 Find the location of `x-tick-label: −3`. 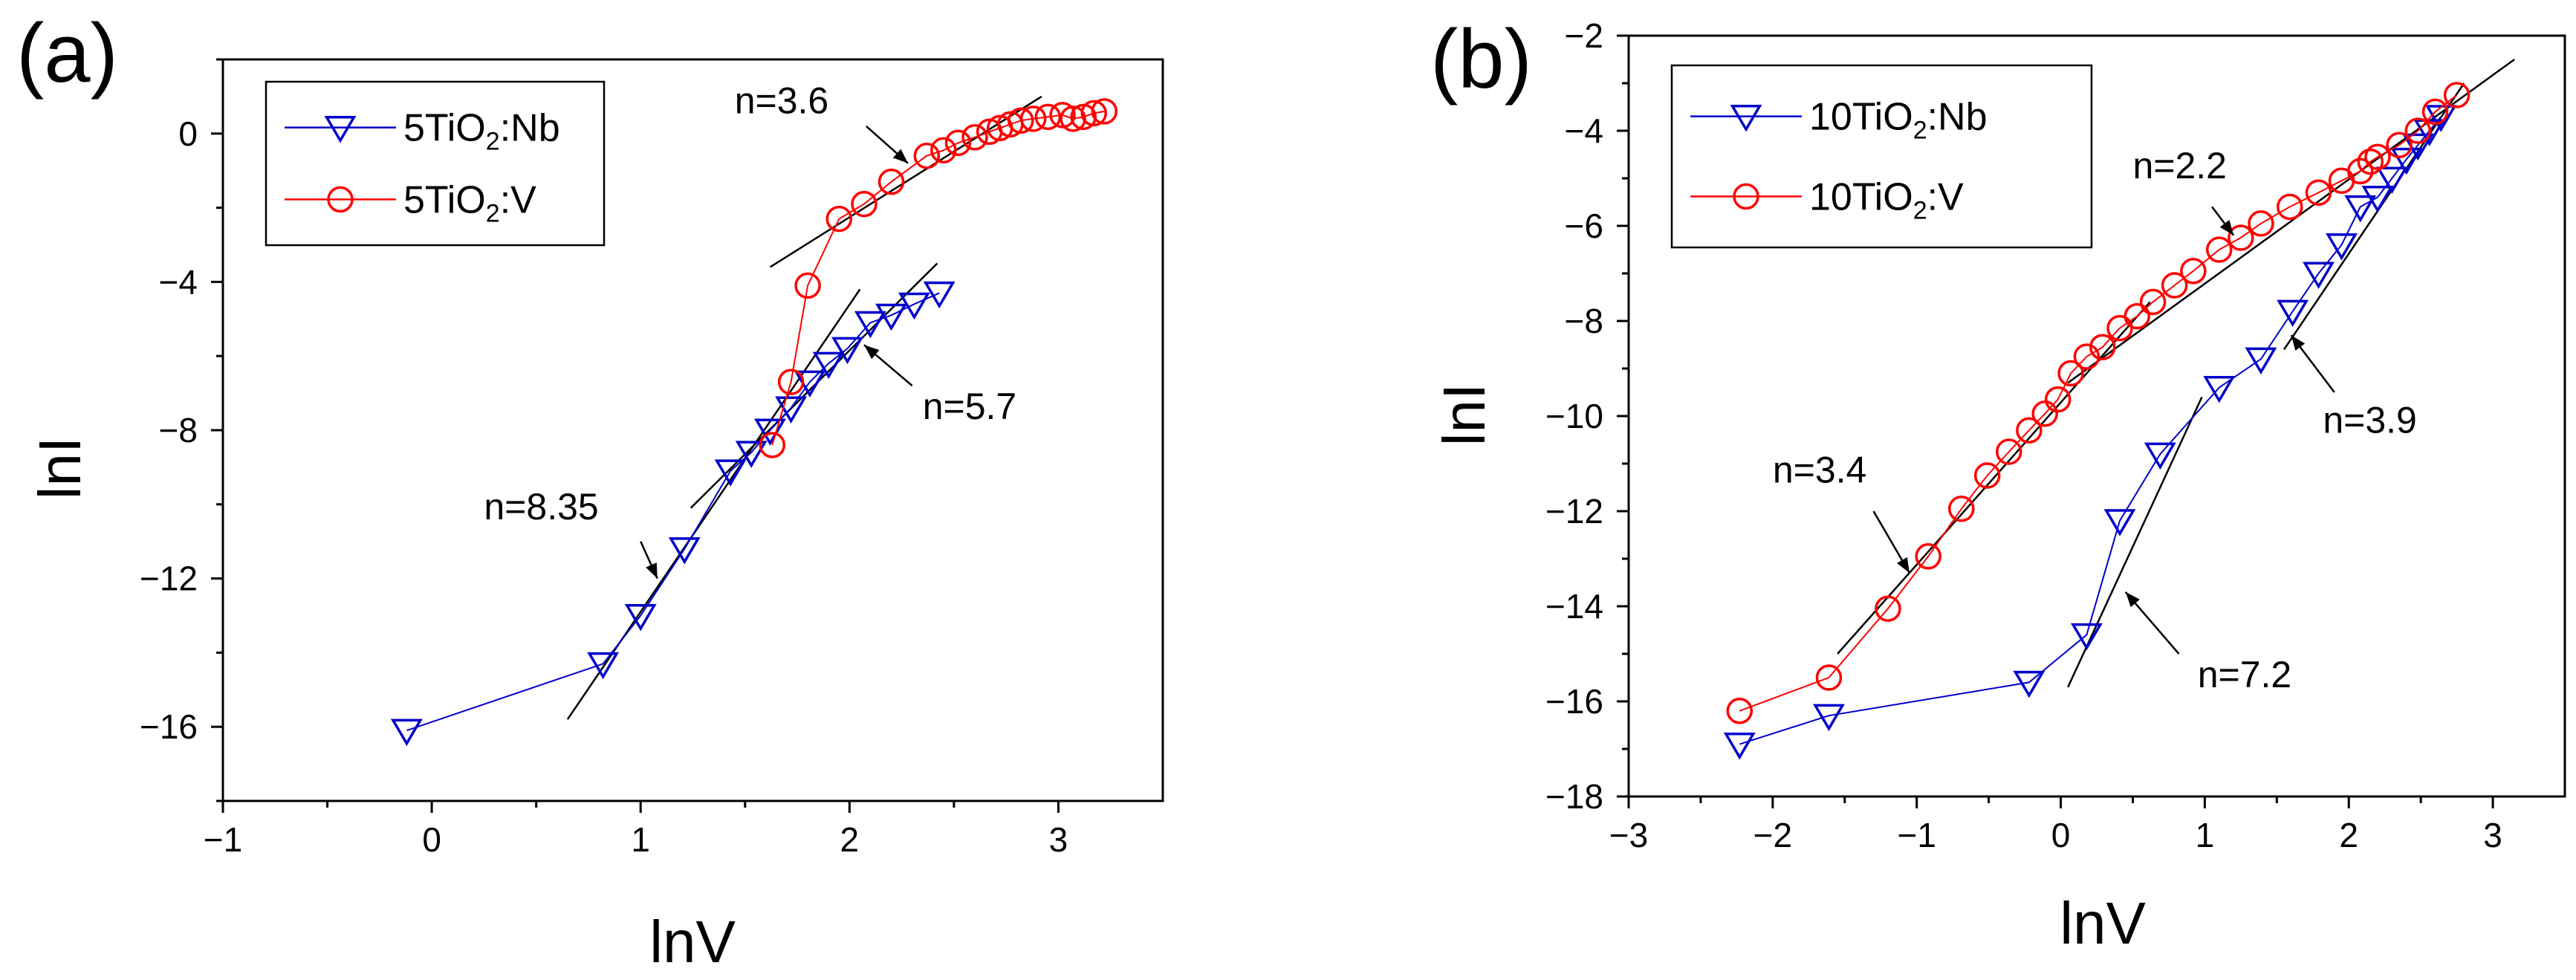

x-tick-label: −3 is located at coordinates (1628, 835).